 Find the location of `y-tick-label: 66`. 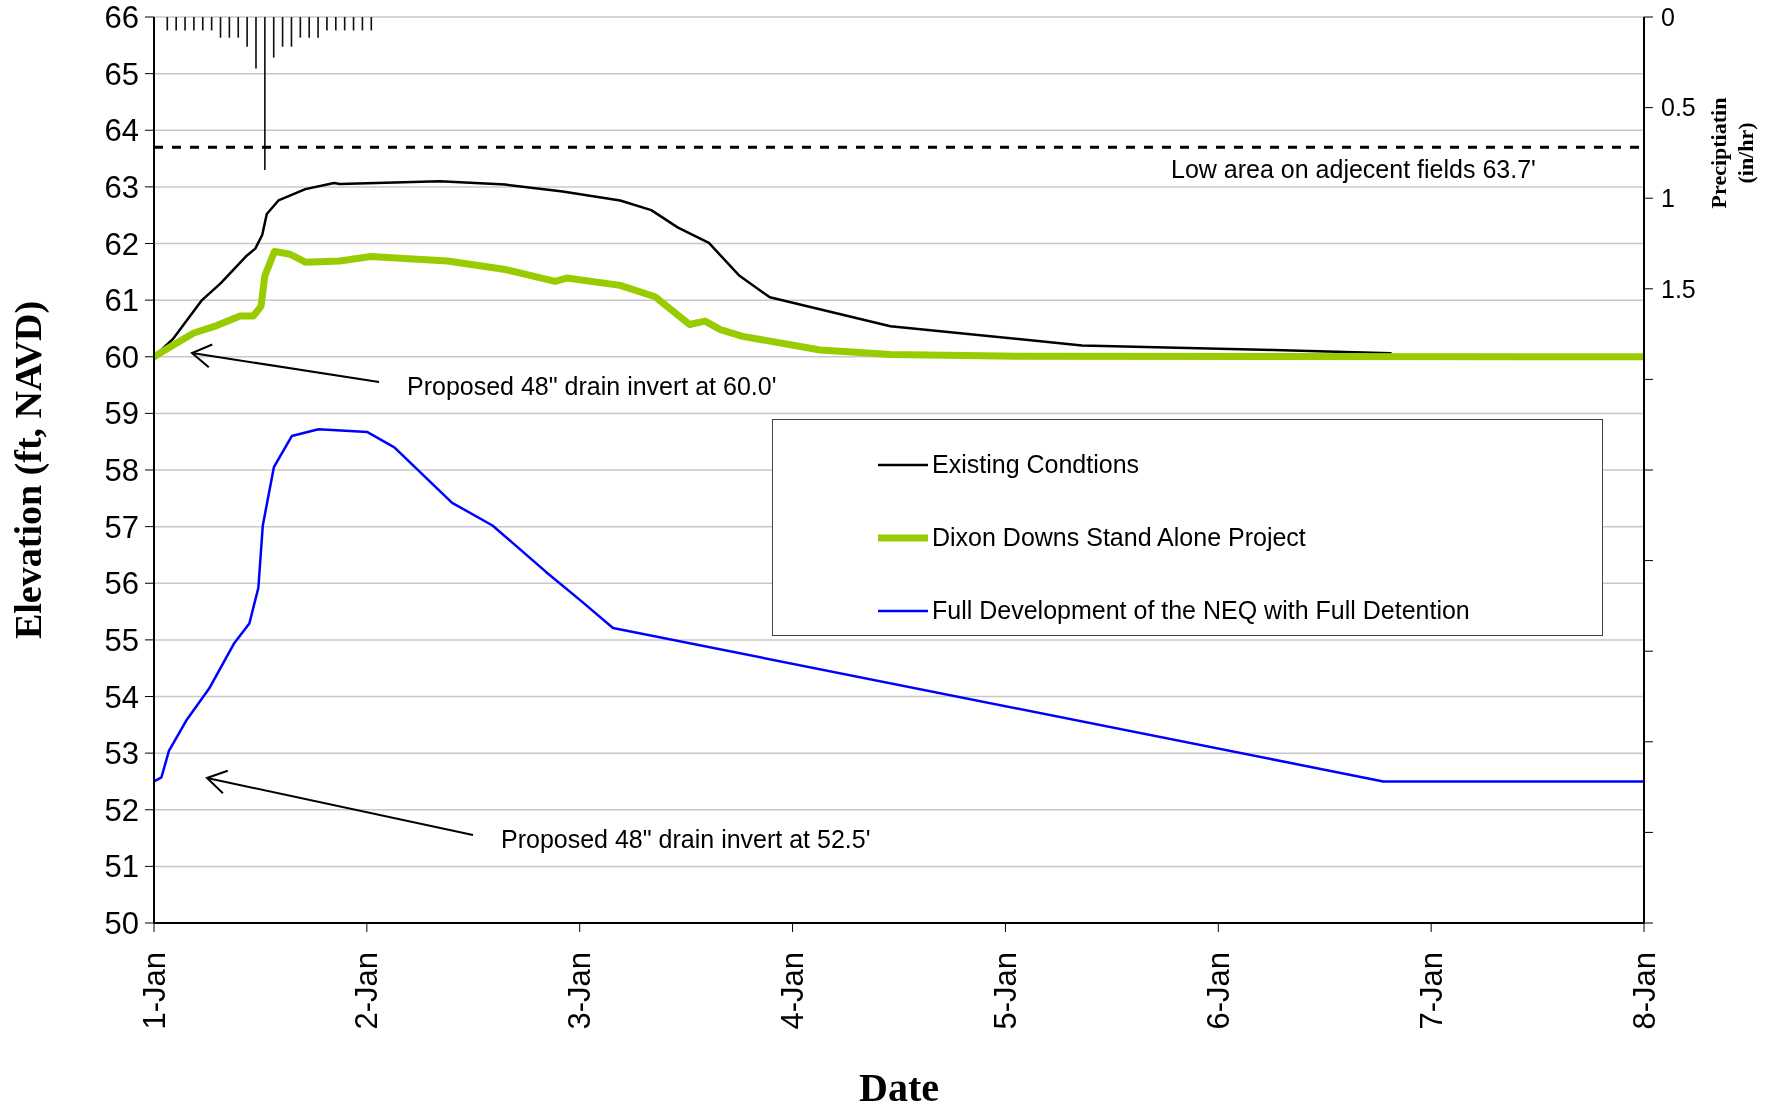

y-tick-label: 66 is located at coordinates (121, 18).